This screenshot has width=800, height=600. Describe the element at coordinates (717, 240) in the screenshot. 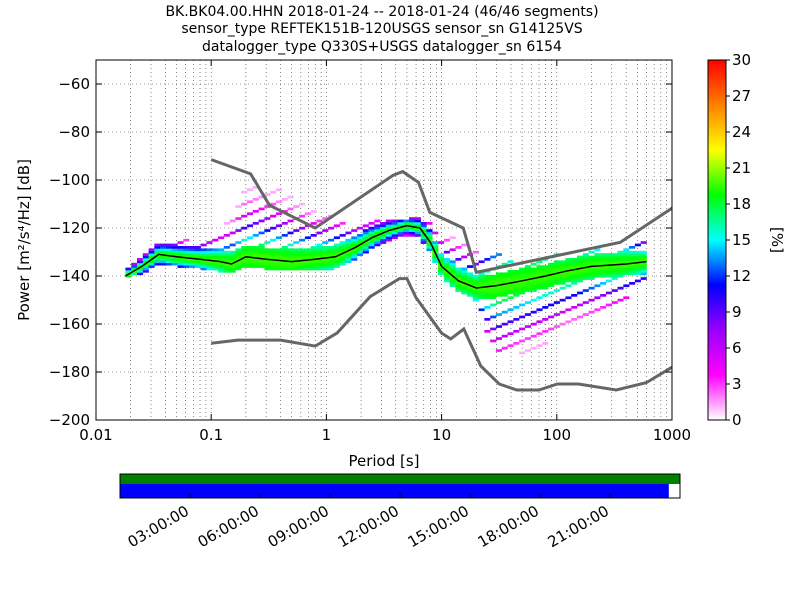

I see `colorbar-gradient` at that location.